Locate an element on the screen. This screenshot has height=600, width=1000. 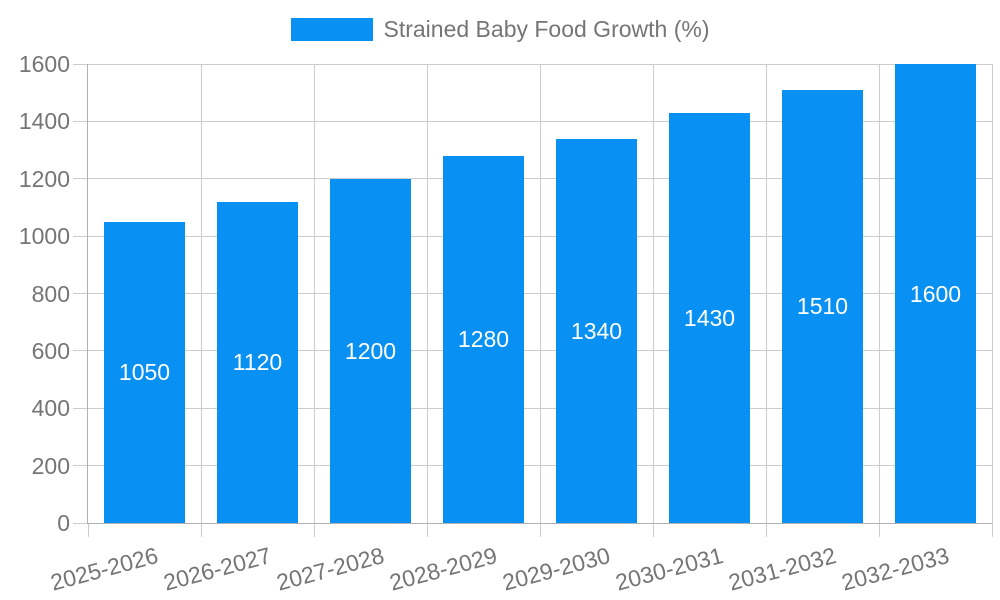
y-axis-tick-label: 600 is located at coordinates (50, 350).